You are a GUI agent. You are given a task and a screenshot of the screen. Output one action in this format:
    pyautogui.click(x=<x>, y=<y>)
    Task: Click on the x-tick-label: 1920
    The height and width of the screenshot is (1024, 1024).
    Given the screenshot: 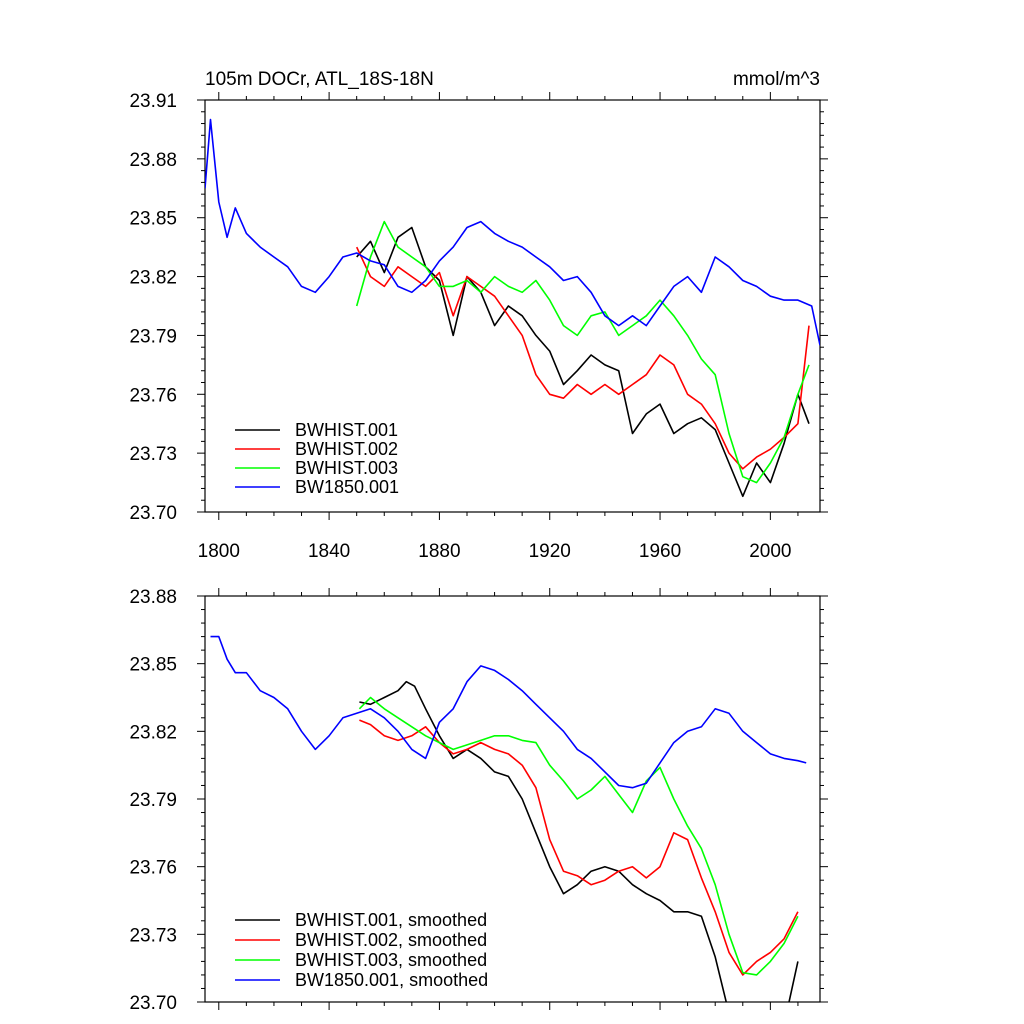 What is the action you would take?
    pyautogui.click(x=550, y=551)
    